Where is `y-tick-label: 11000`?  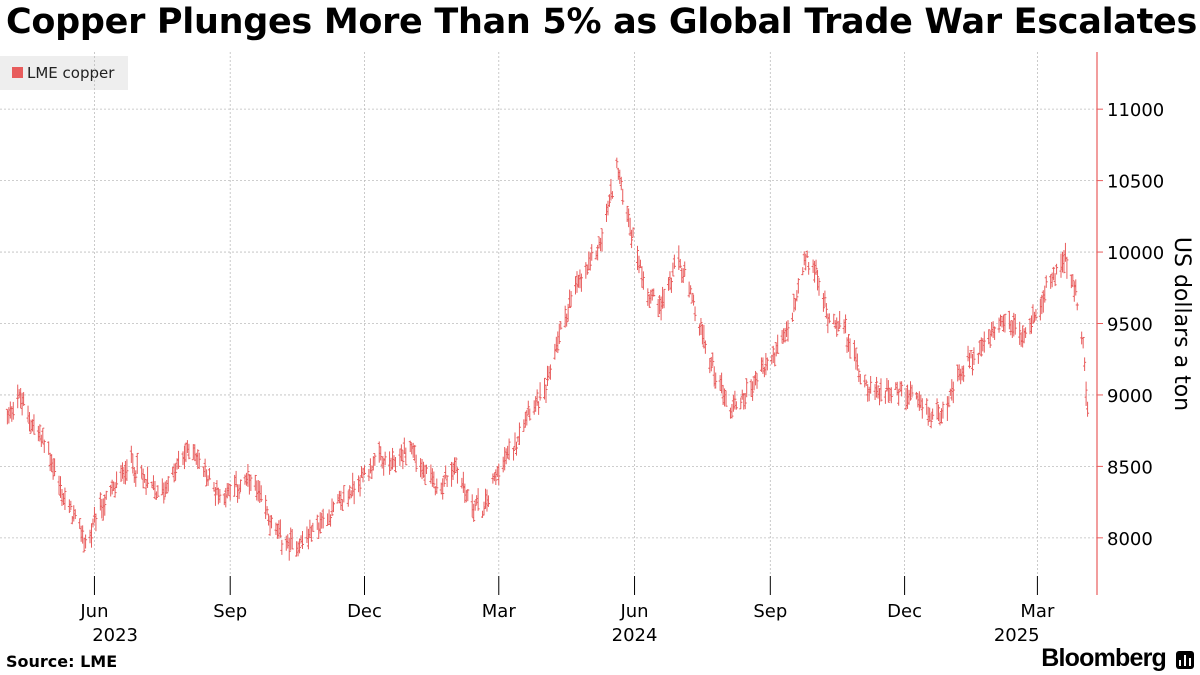 y-tick-label: 11000 is located at coordinates (1135, 110).